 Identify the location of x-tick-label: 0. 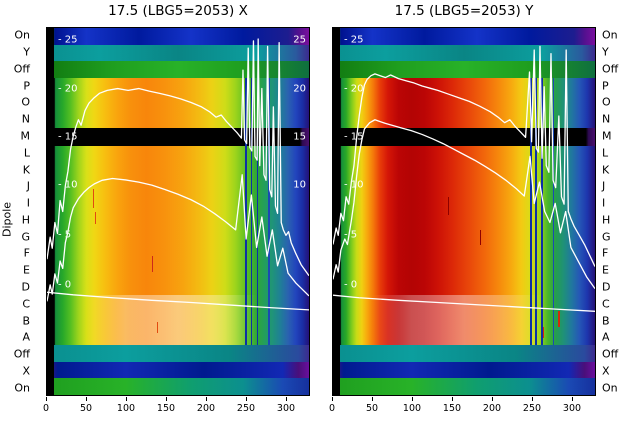
(332, 408).